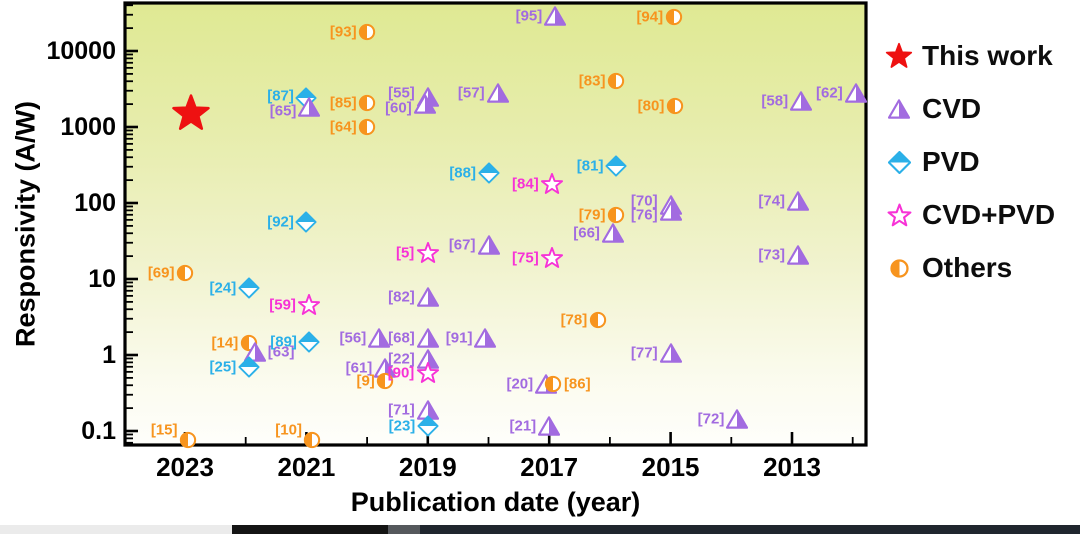 Image resolution: width=1080 pixels, height=534 pixels. What do you see at coordinates (280, 222) in the screenshot?
I see `data-point-ref-label: [92]` at bounding box center [280, 222].